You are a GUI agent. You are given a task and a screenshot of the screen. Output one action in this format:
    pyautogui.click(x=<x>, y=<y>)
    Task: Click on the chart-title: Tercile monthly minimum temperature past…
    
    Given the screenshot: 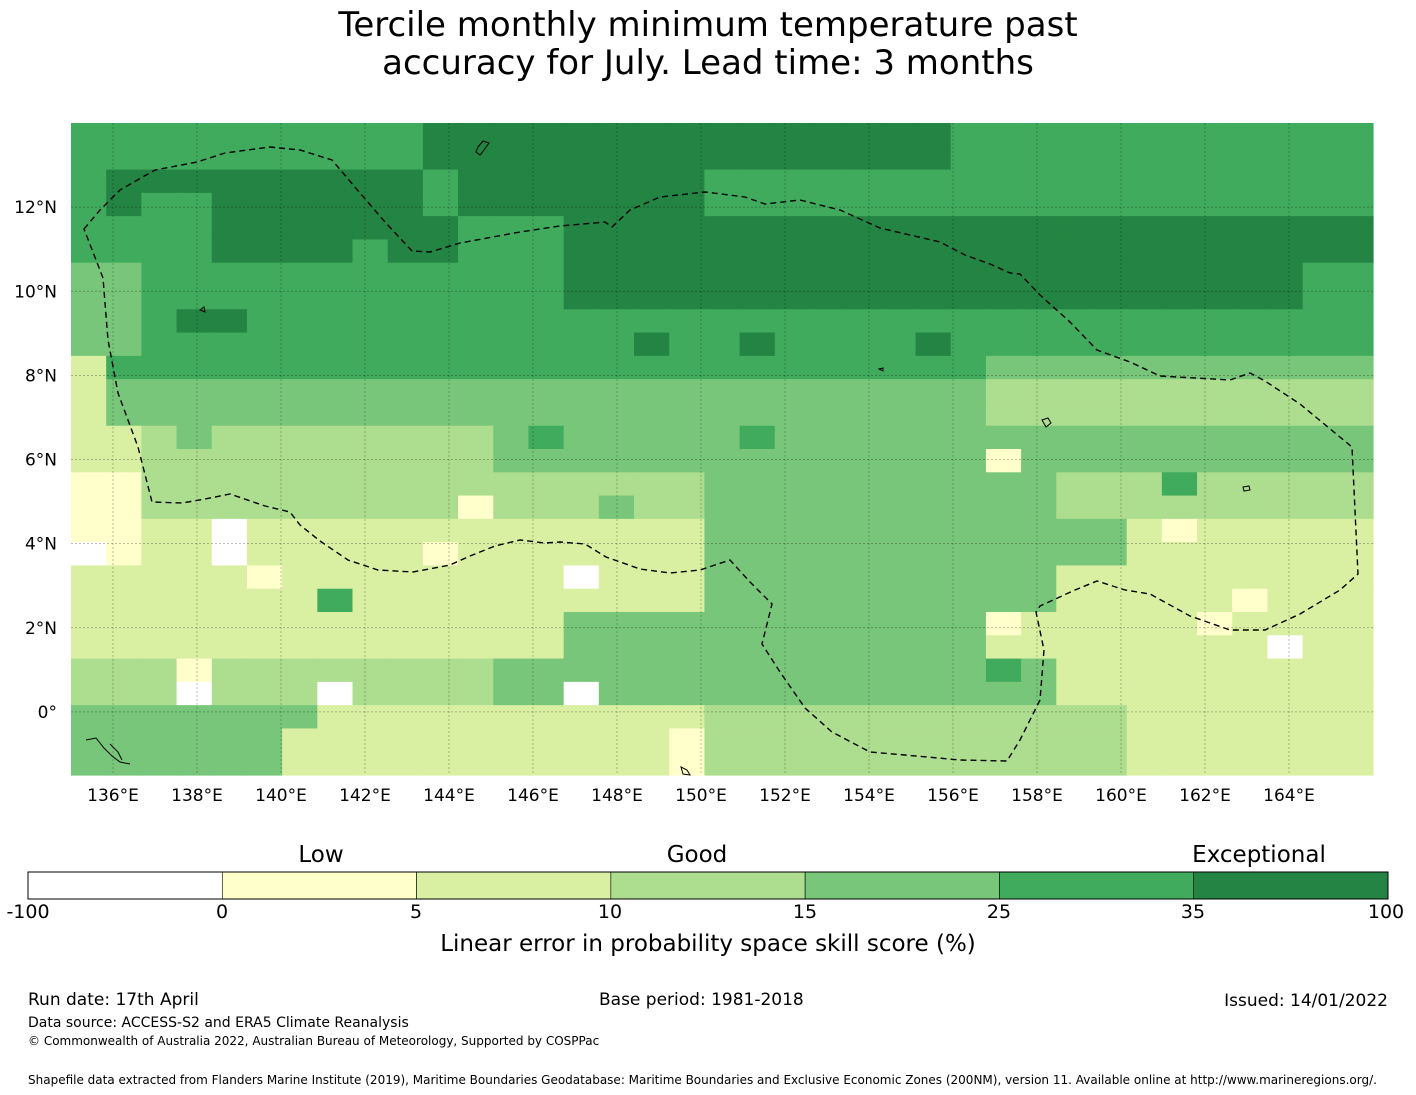 What is the action you would take?
    pyautogui.click(x=708, y=44)
    